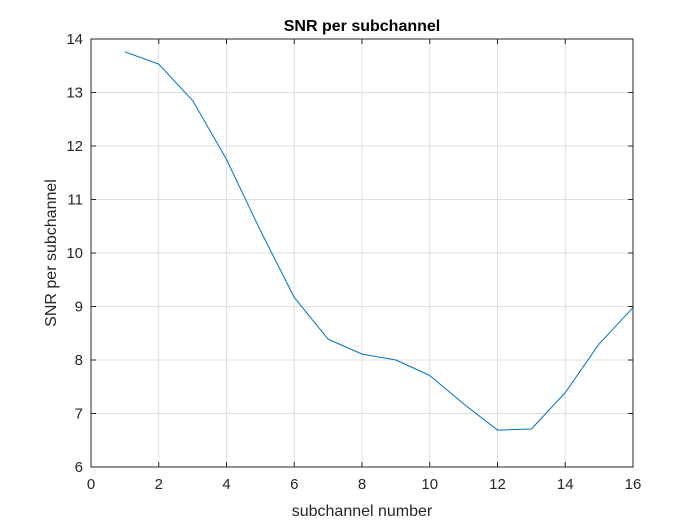 This screenshot has height=530, width=700. What do you see at coordinates (79, 414) in the screenshot?
I see `y-tick-label: 7` at bounding box center [79, 414].